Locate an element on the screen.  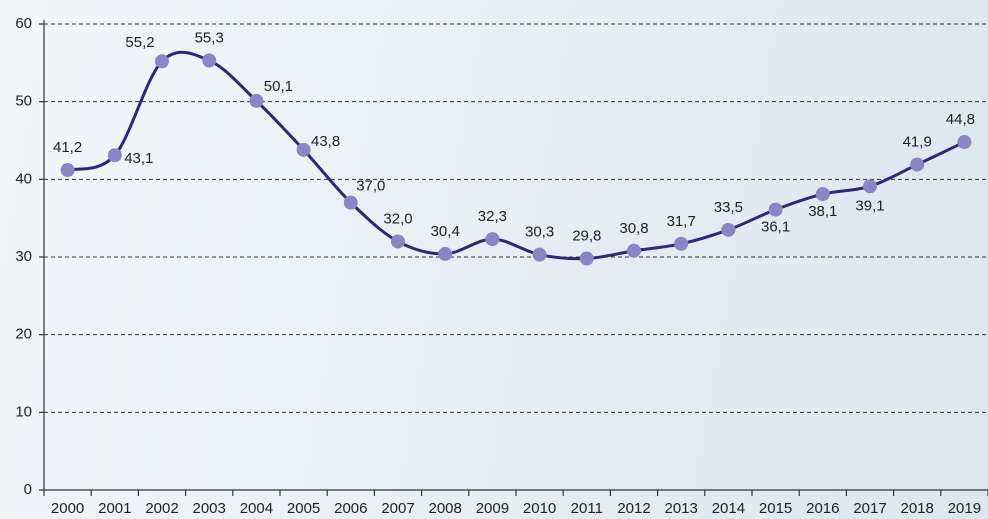
value-label: 32,0 is located at coordinates (397, 218).